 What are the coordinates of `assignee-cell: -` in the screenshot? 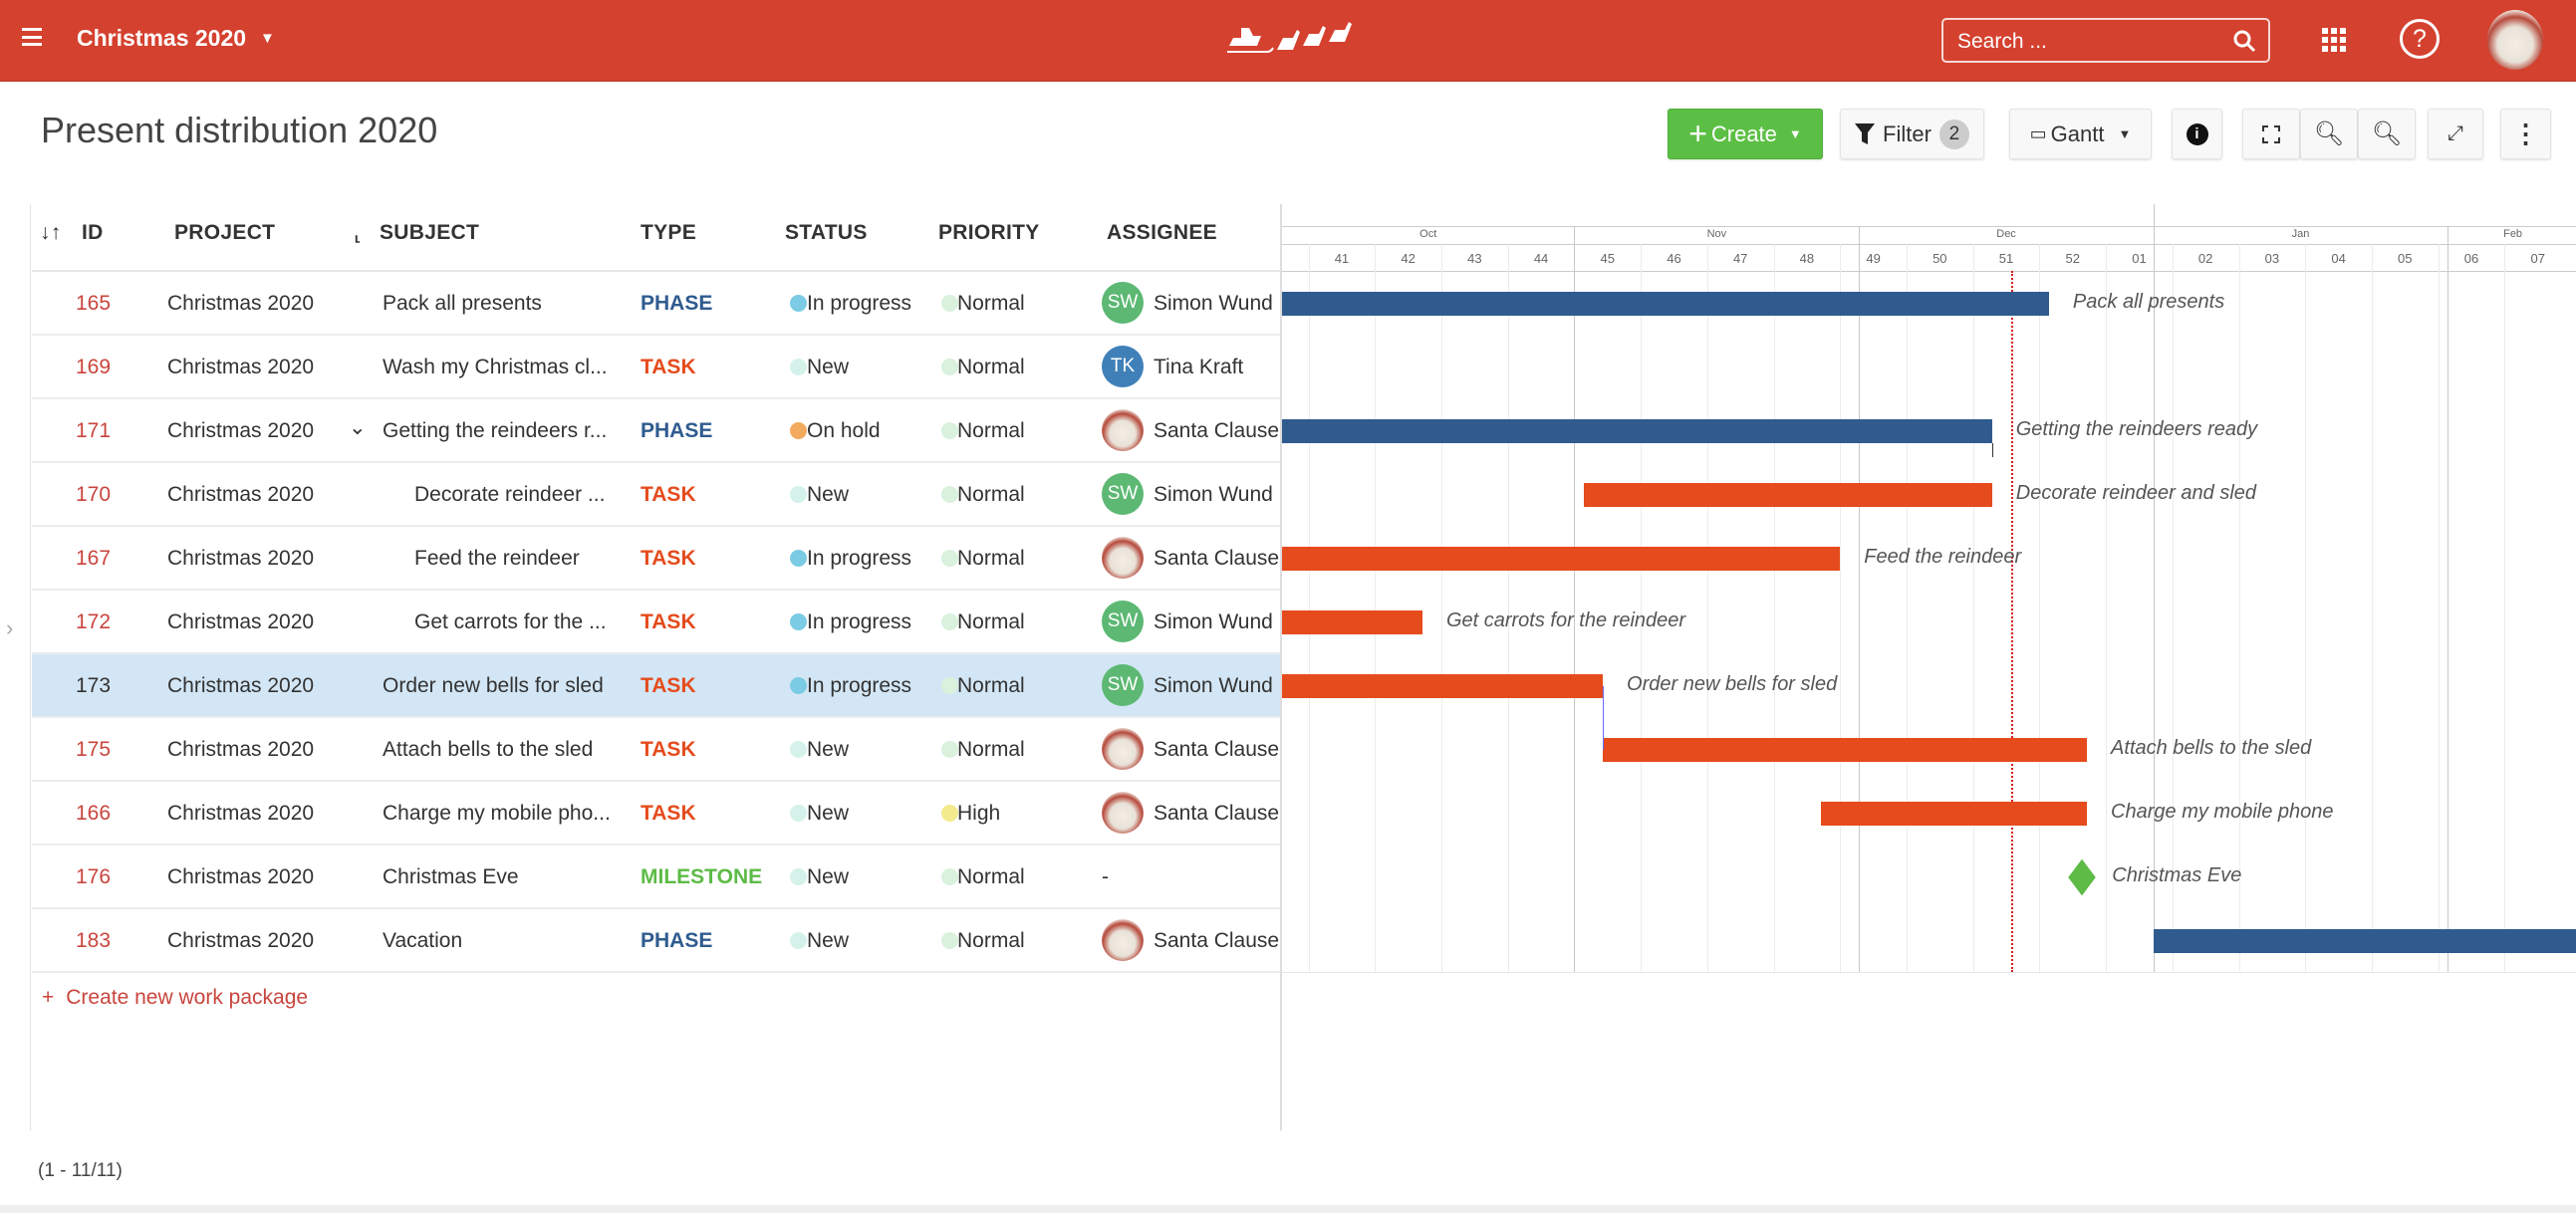 It's located at (1105, 876).